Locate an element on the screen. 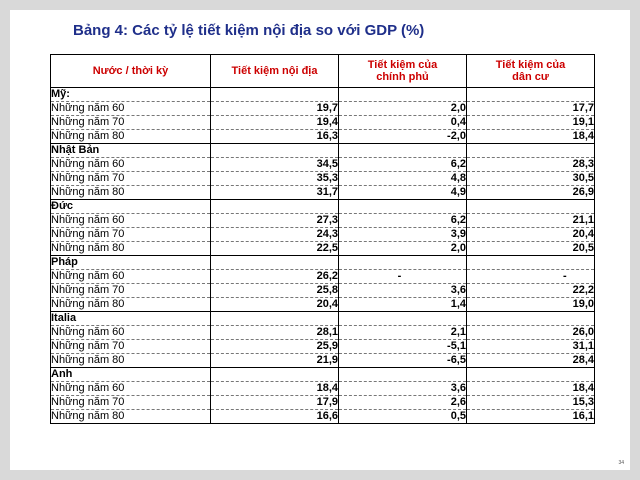 This screenshot has width=640, height=480. domestic-savings-cell: 22,5 is located at coordinates (274, 248).